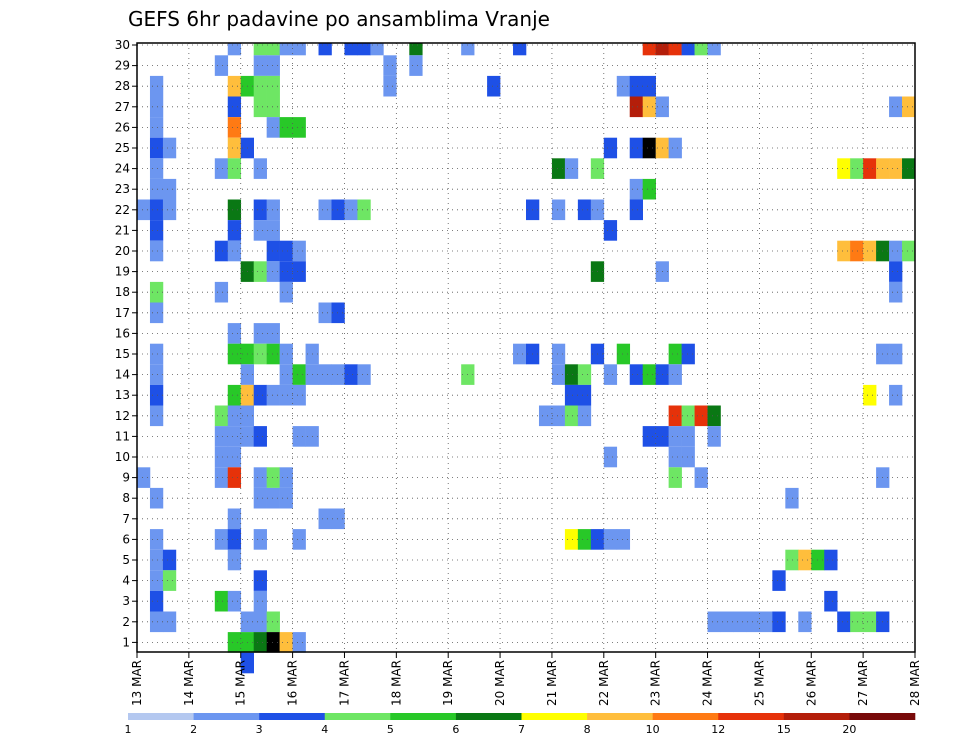 The height and width of the screenshot is (742, 960). What do you see at coordinates (915, 683) in the screenshot?
I see `x-tick-label: 28 MAR` at bounding box center [915, 683].